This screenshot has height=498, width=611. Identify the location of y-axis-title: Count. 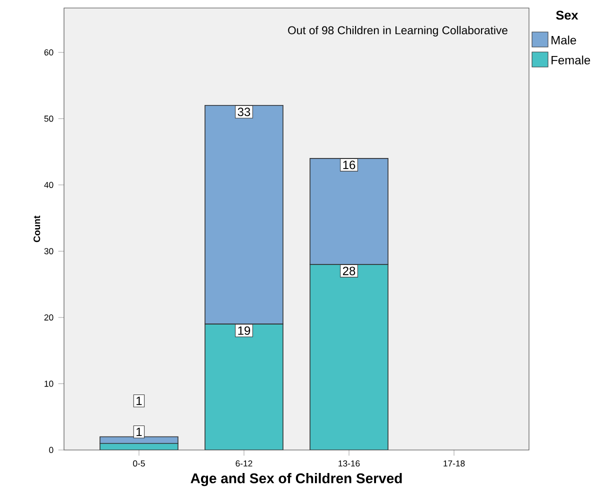
(37, 229).